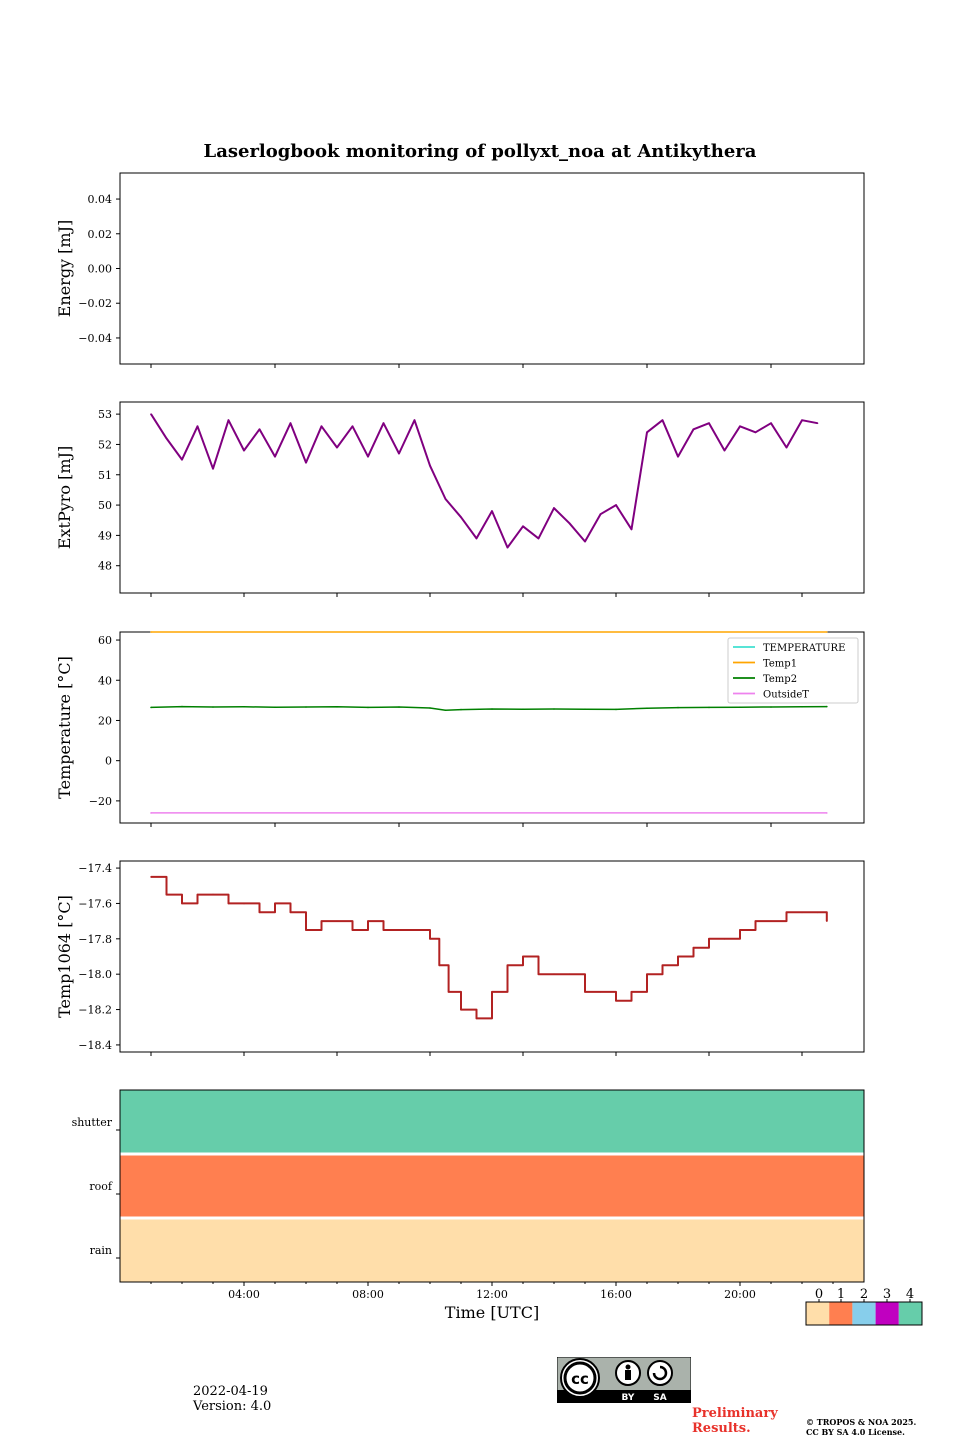  What do you see at coordinates (105, 535) in the screenshot?
I see `panel-1-ytick-label: 49` at bounding box center [105, 535].